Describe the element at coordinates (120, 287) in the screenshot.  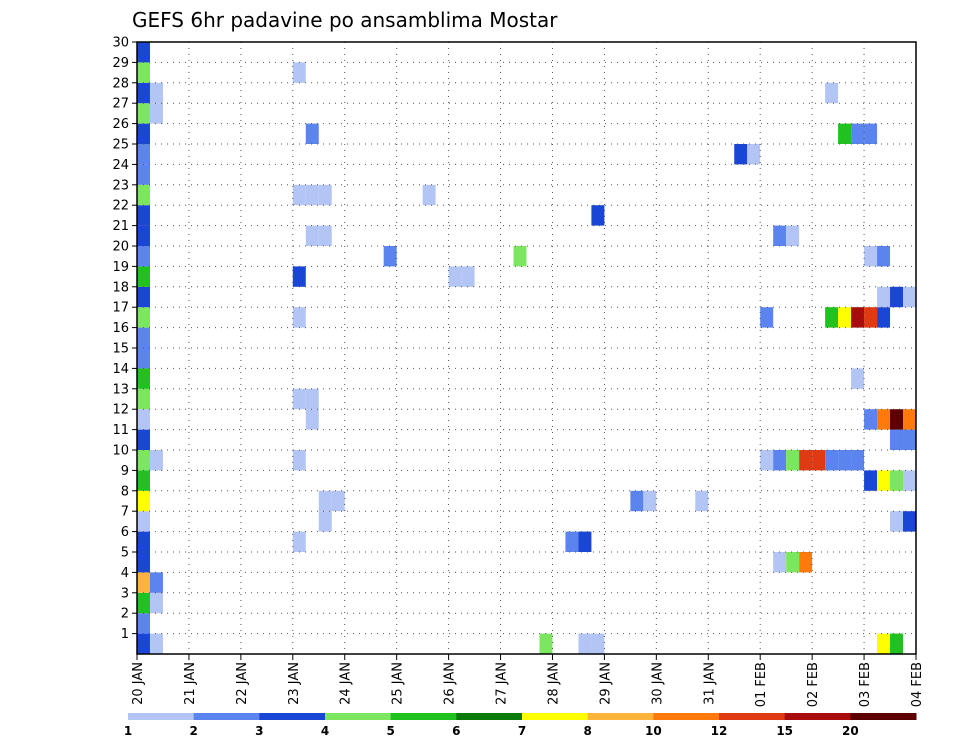
I see `y-tick-label: 18` at that location.